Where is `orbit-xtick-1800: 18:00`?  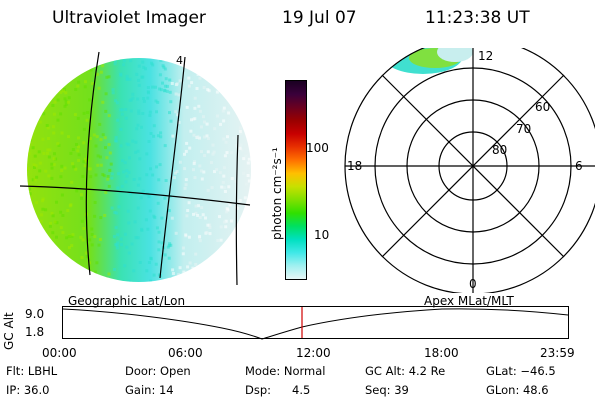
orbit-xtick-1800: 18:00 is located at coordinates (441, 353).